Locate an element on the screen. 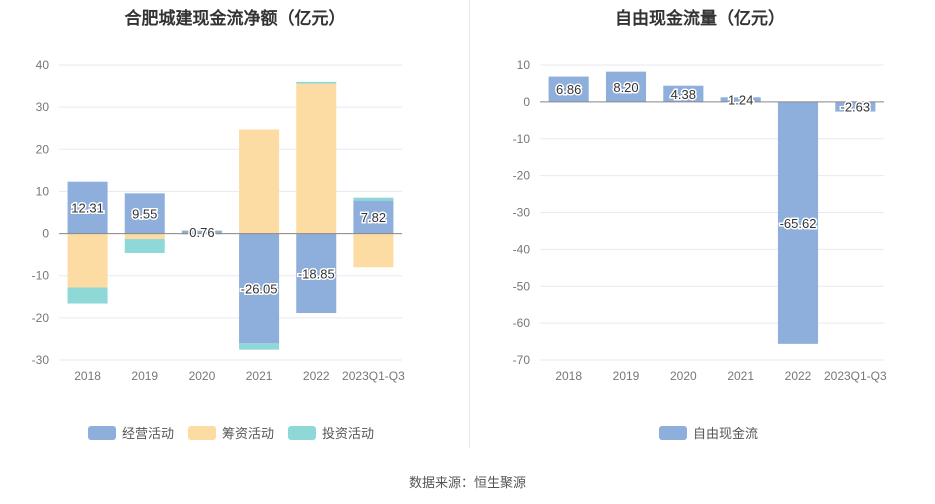 The image size is (935, 504). right-x-tick-label: 2022 is located at coordinates (798, 376).